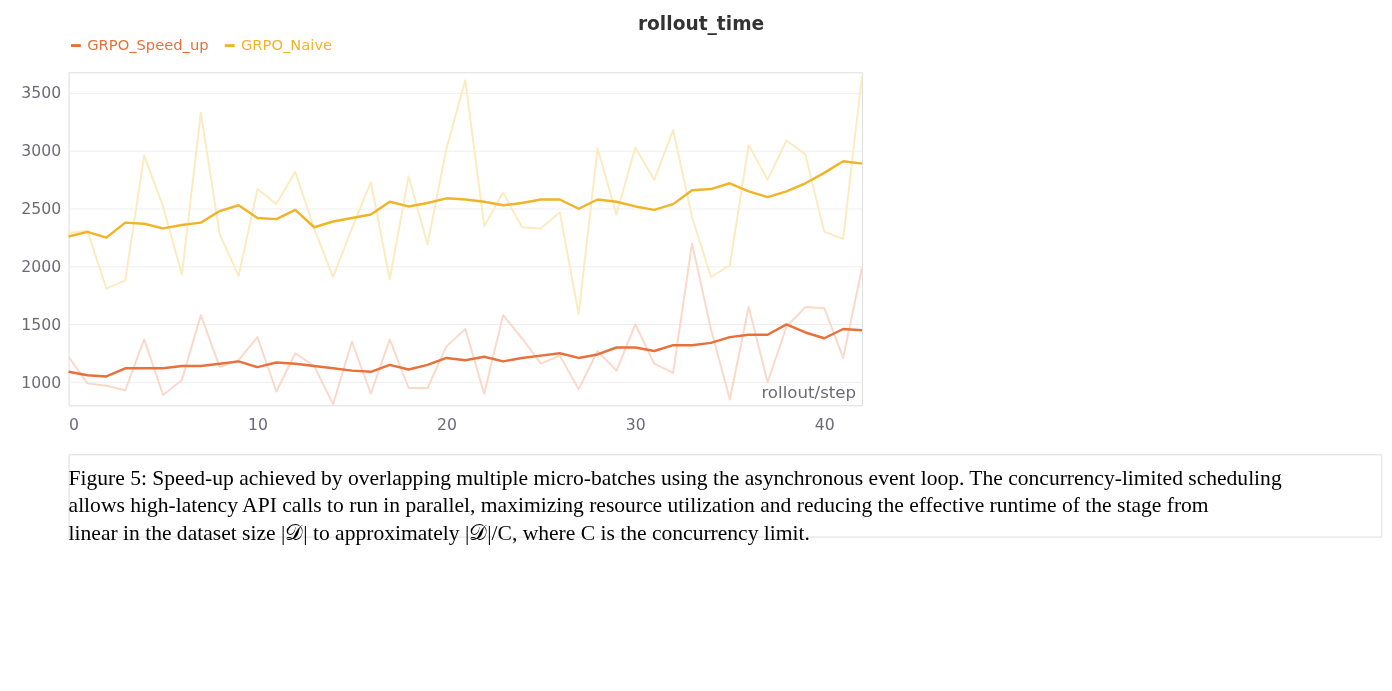 Image resolution: width=1392 pixels, height=691 pixels. I want to click on y-tick-label: 3500, so click(41, 93).